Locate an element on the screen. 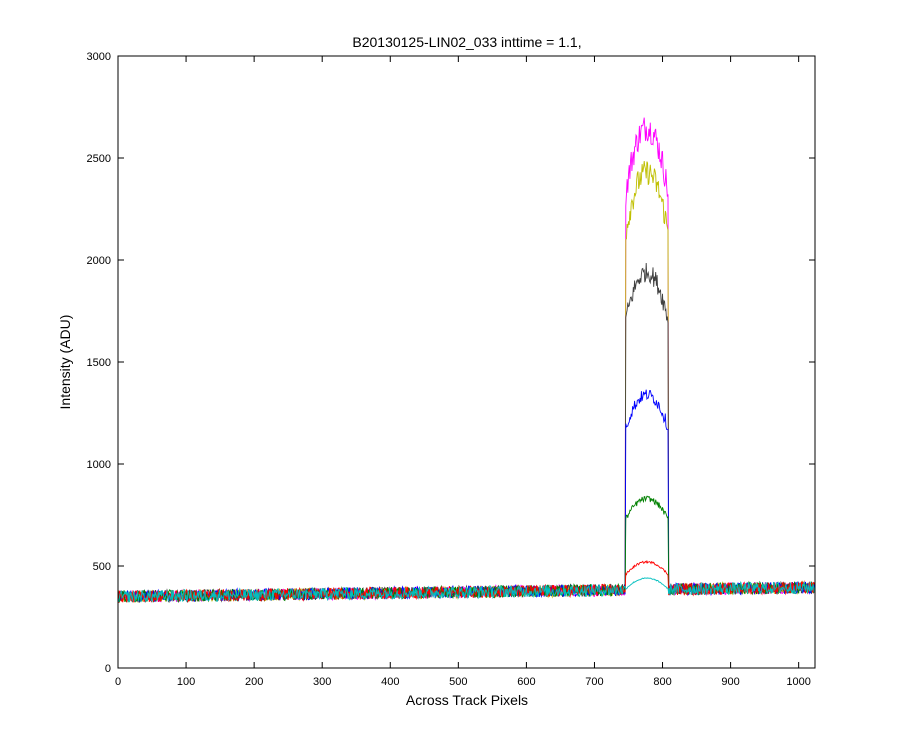 The image size is (900, 750). x-tick-label: 700 is located at coordinates (594, 682).